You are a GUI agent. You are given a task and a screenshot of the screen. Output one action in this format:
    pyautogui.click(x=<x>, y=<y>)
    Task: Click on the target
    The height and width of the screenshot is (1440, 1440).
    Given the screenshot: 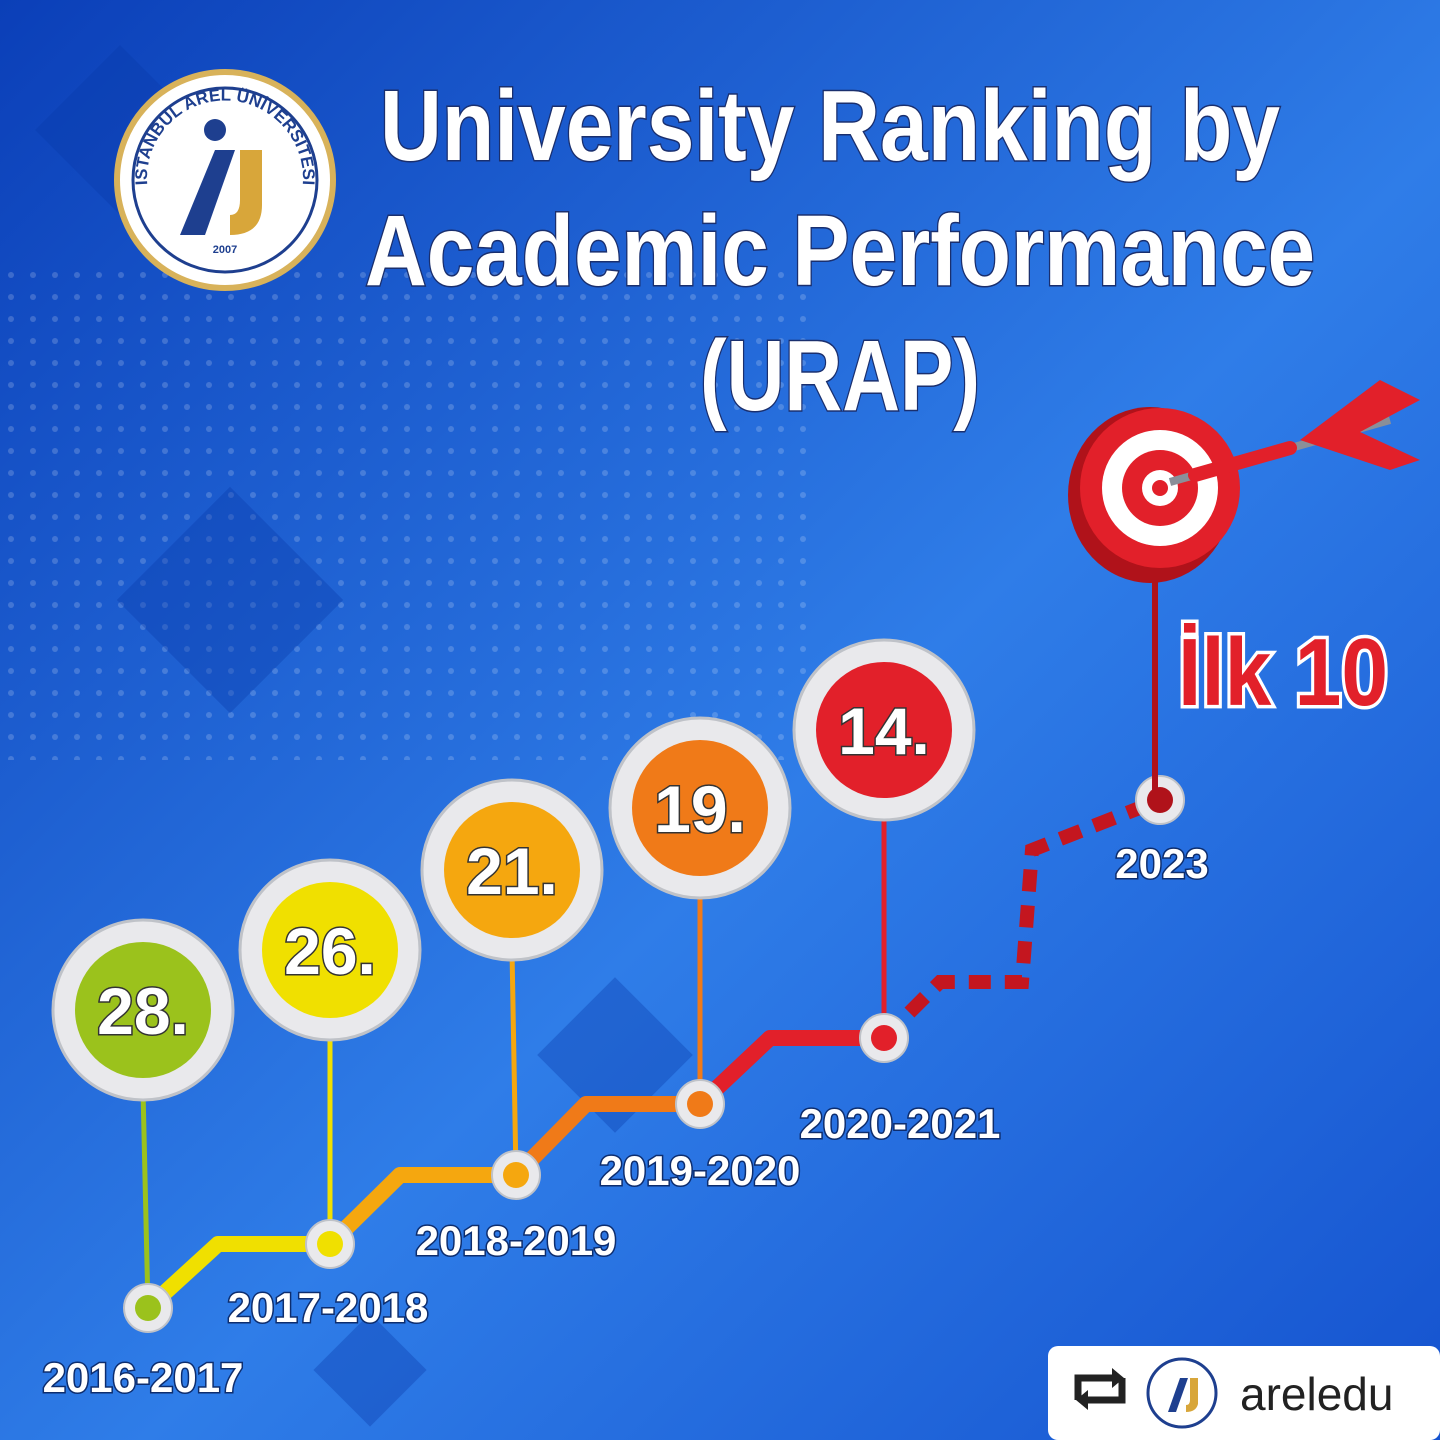 What is the action you would take?
    pyautogui.click(x=1244, y=481)
    